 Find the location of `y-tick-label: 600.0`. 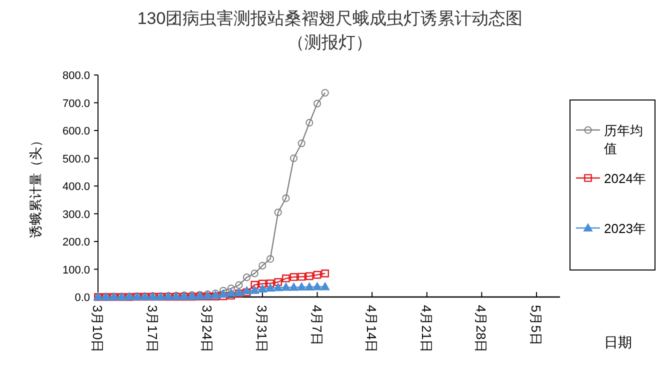

y-tick-label: 600.0 is located at coordinates (76, 132).